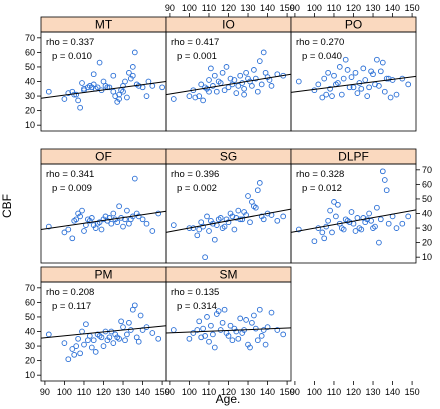 This screenshot has width=440, height=409. What do you see at coordinates (103, 157) in the screenshot?
I see `panel-strip-label: OF` at bounding box center [103, 157].